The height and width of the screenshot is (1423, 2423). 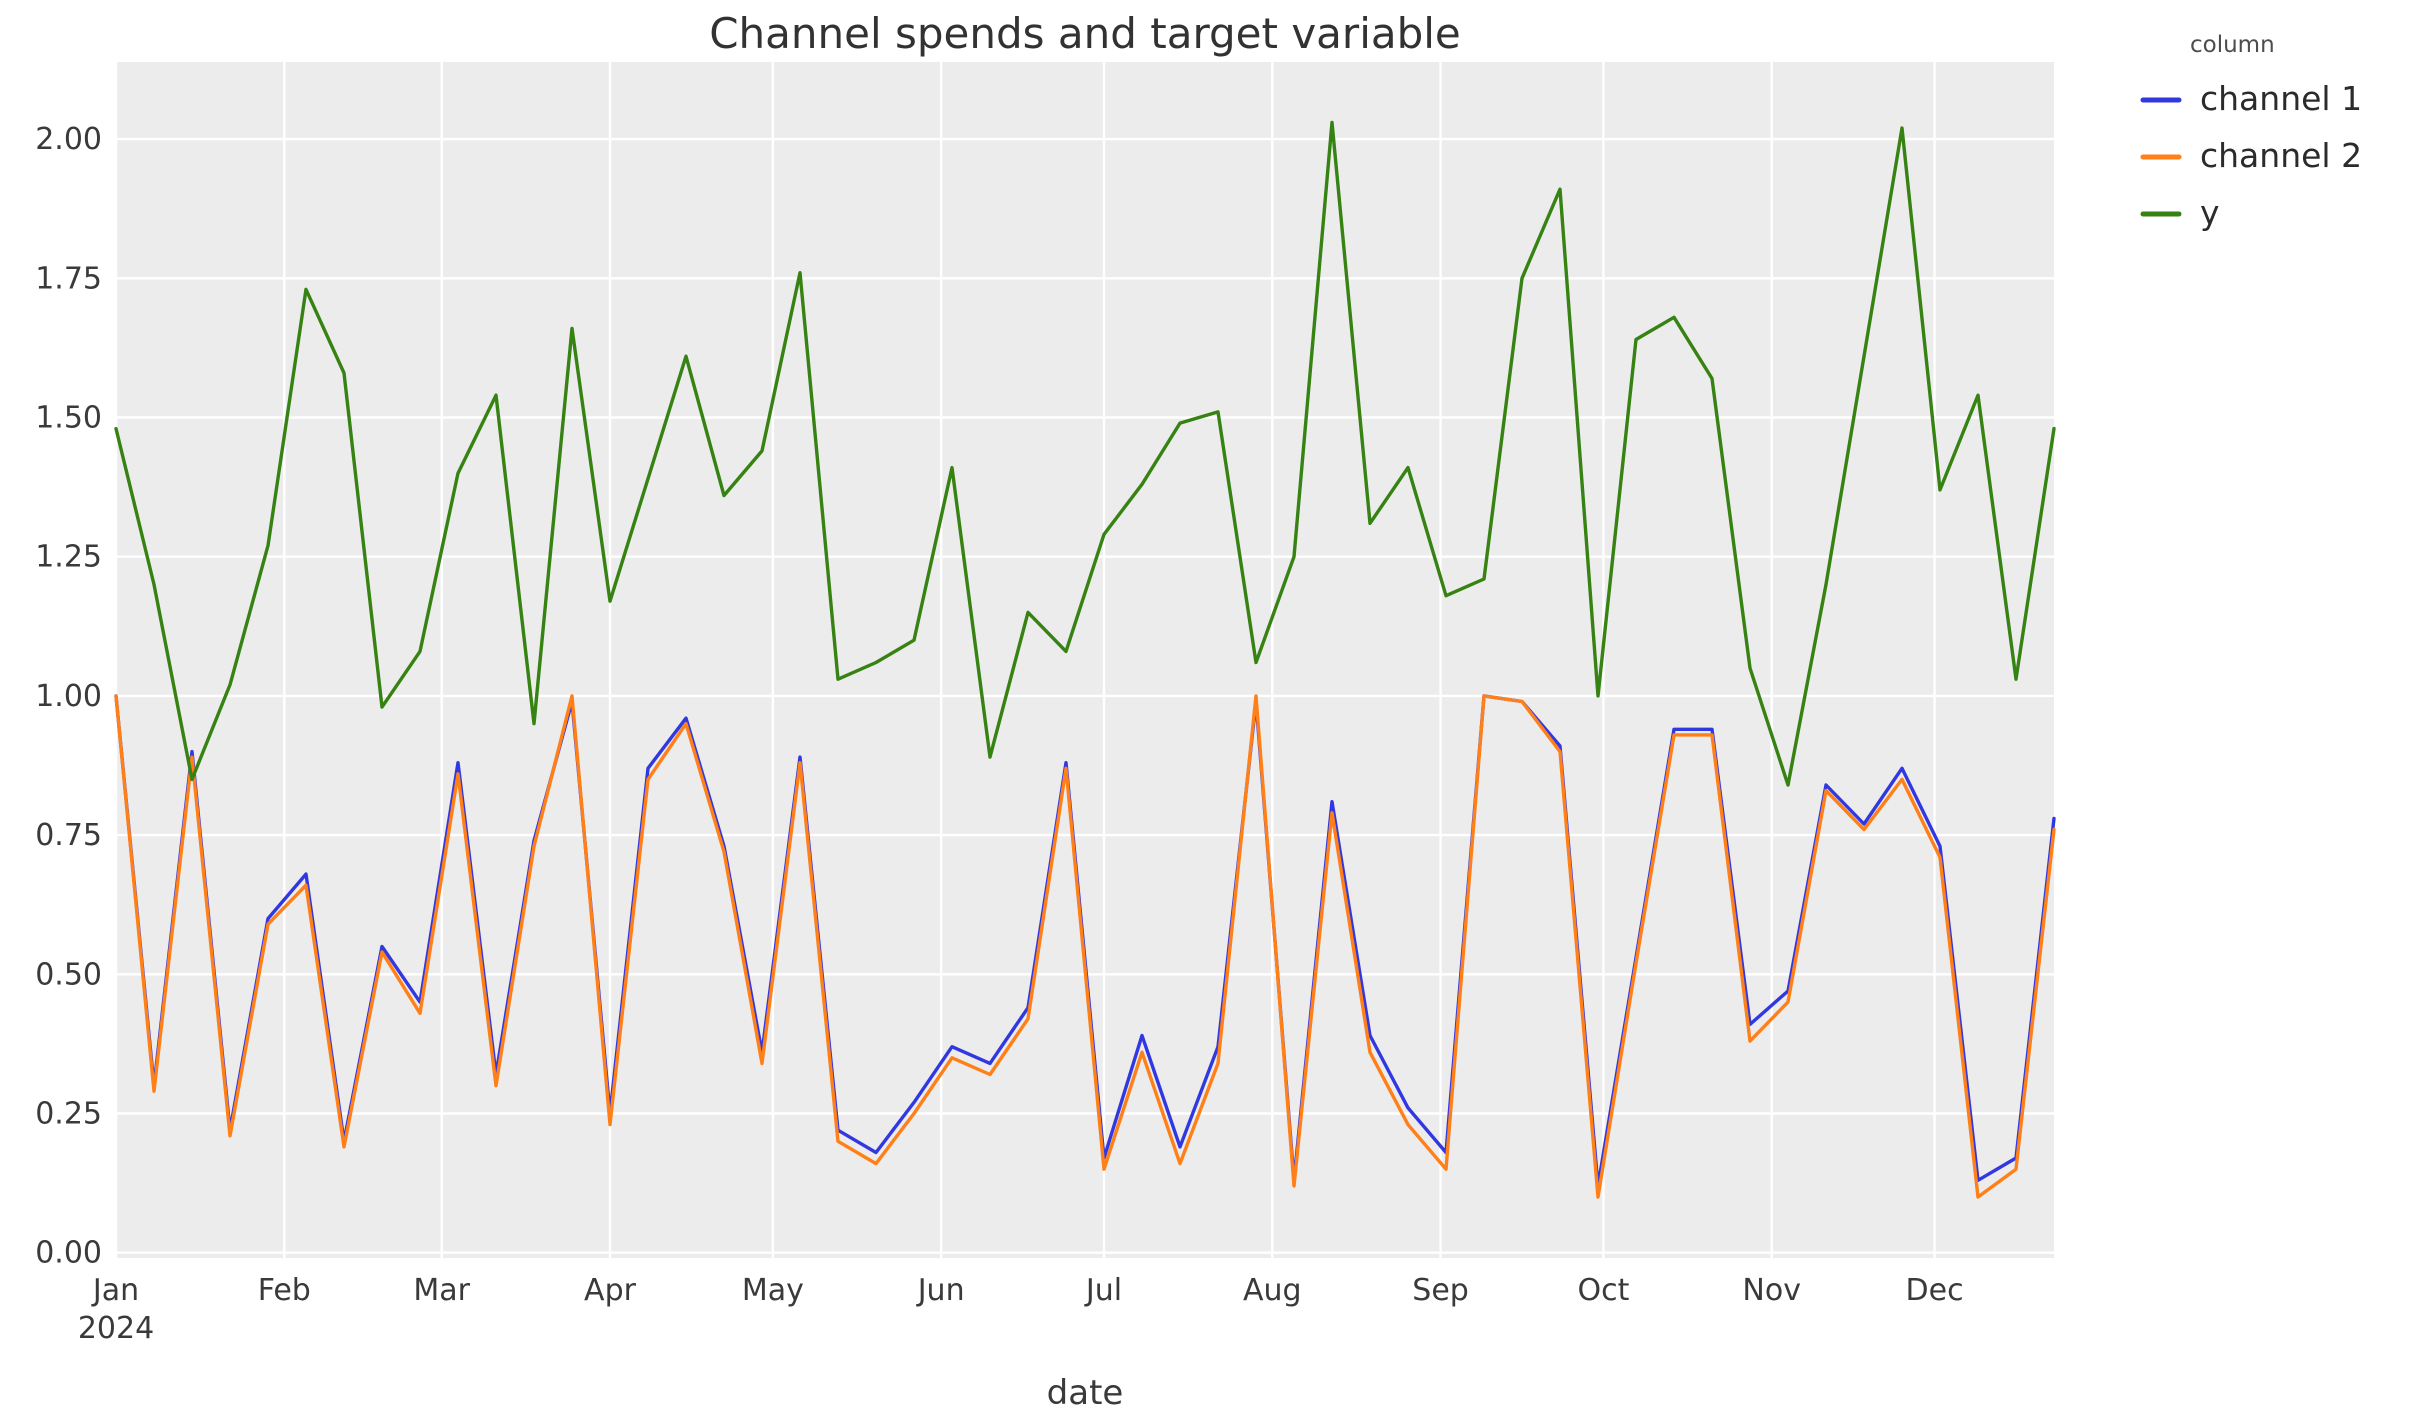 I want to click on chart-title: Channel spends and target variable, so click(x=1085, y=33).